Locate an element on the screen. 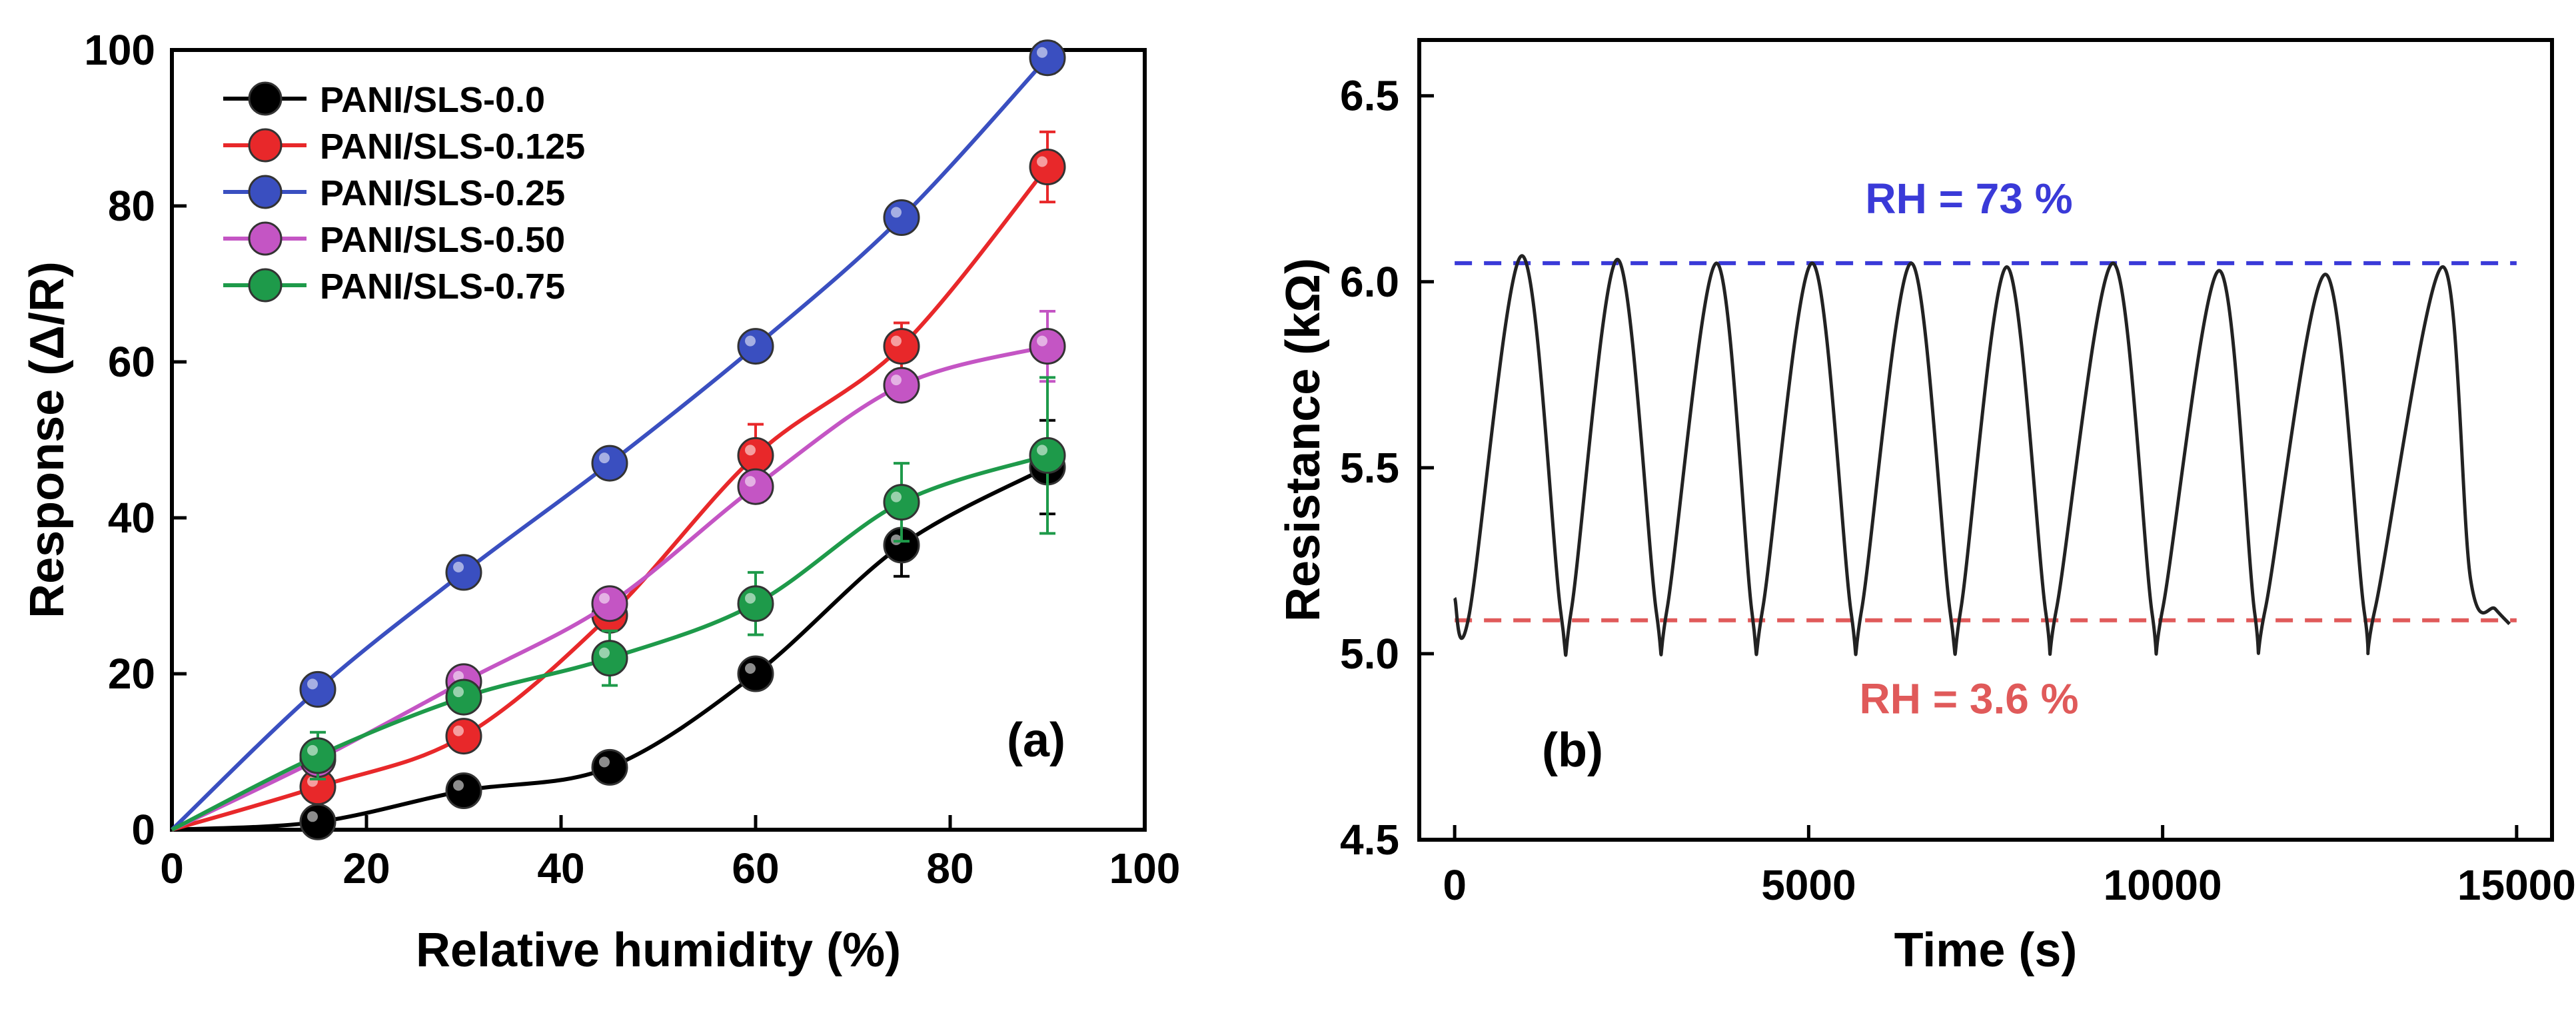 The width and height of the screenshot is (2576, 1011). legend-label: PANI/SLS-0.50 is located at coordinates (443, 240).